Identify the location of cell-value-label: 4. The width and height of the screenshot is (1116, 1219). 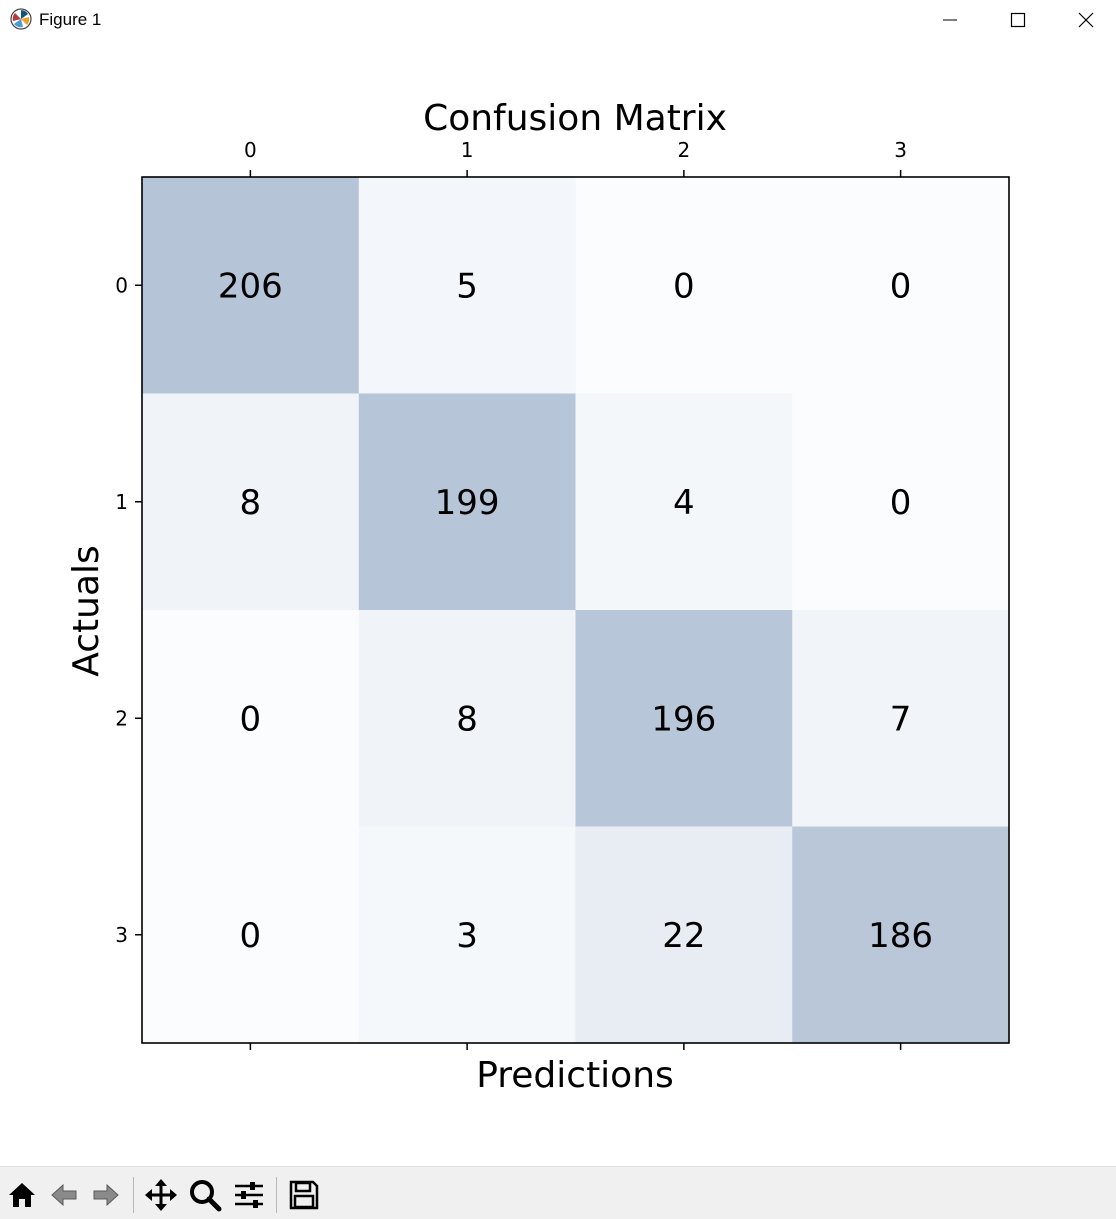
(684, 503).